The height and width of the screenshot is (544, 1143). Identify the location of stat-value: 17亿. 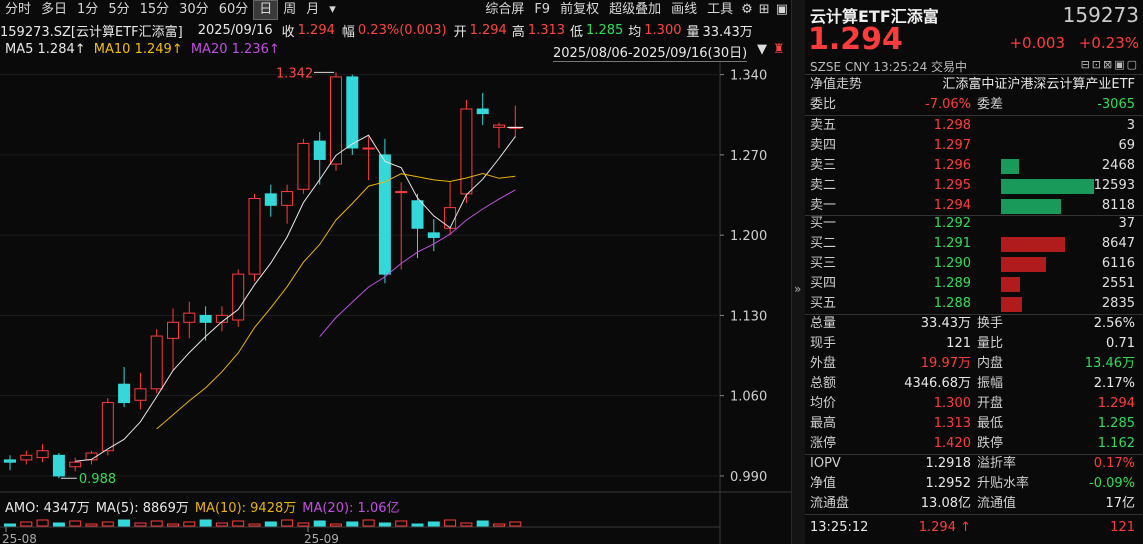
(1120, 503).